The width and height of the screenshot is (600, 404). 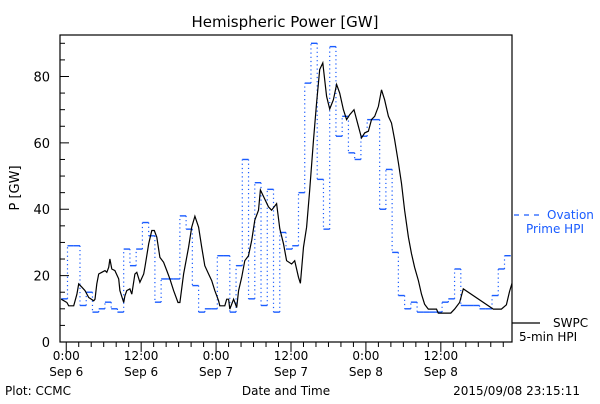 I want to click on footer-source: Plot: CCMC, so click(x=38, y=391).